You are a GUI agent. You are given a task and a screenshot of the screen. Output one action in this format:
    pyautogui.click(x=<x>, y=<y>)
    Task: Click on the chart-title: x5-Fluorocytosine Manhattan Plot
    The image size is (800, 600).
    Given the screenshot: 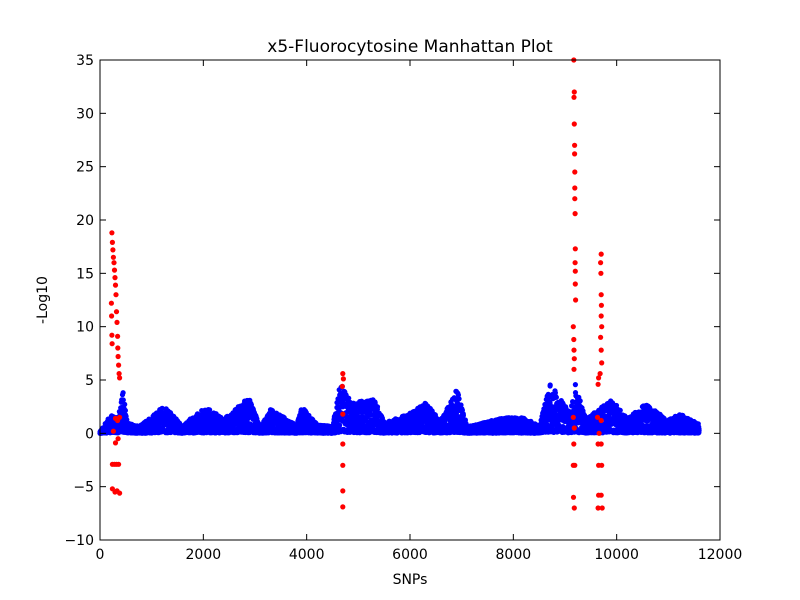 What is the action you would take?
    pyautogui.click(x=410, y=47)
    